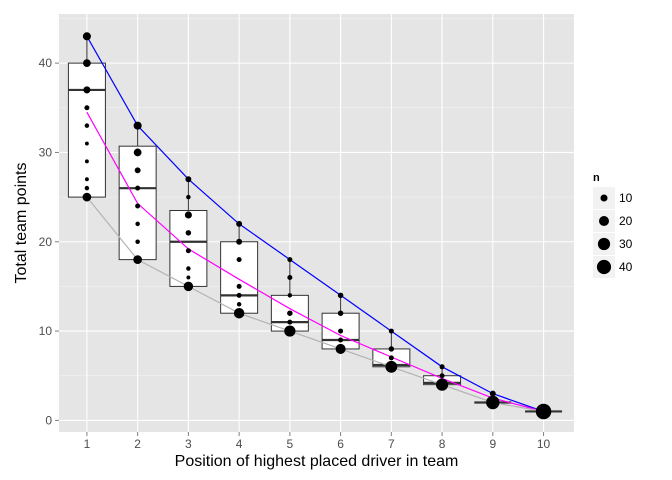 The width and height of the screenshot is (672, 480). I want to click on y-tick-label: 10, so click(46, 331).